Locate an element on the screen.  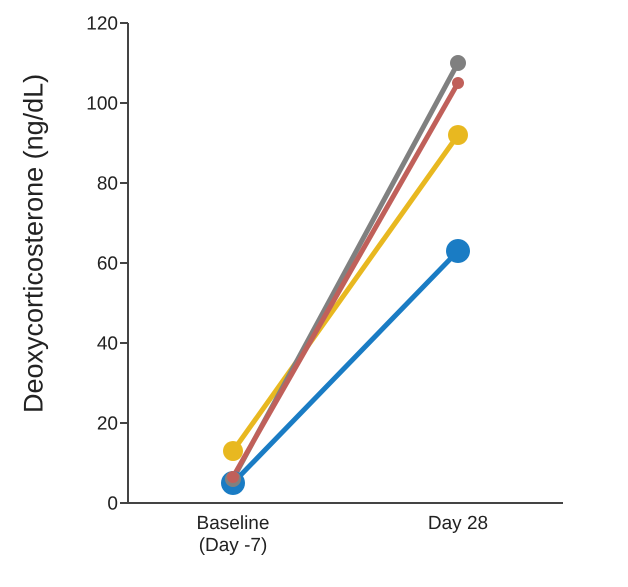
y-axis-title: Deoxycorticosterone (ng/dL) is located at coordinates (33, 243).